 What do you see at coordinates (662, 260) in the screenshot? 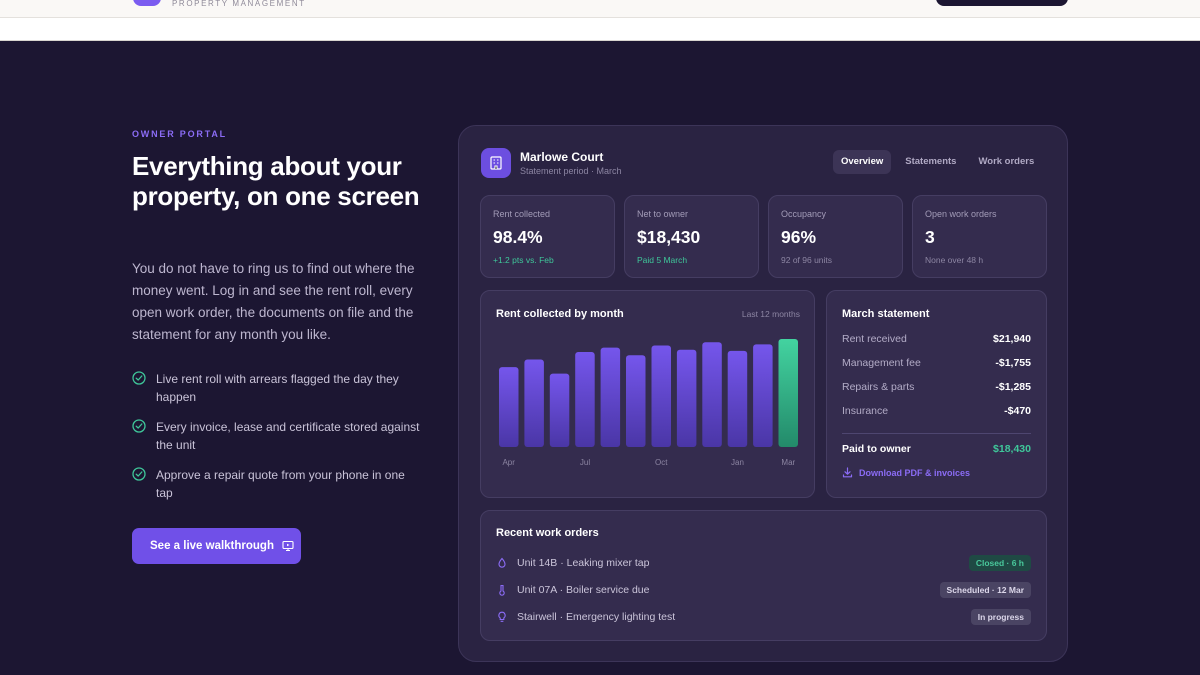
I see `kpi-note: Paid 5 March` at bounding box center [662, 260].